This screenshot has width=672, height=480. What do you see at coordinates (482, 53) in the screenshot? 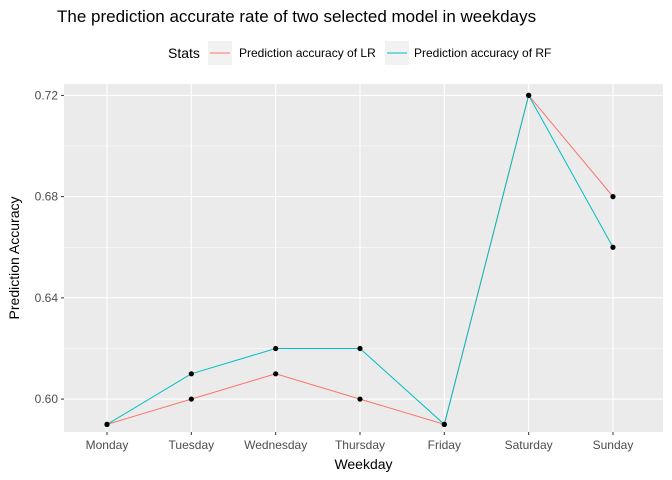
I see `legend-label: Prediction accuracy of RF` at bounding box center [482, 53].